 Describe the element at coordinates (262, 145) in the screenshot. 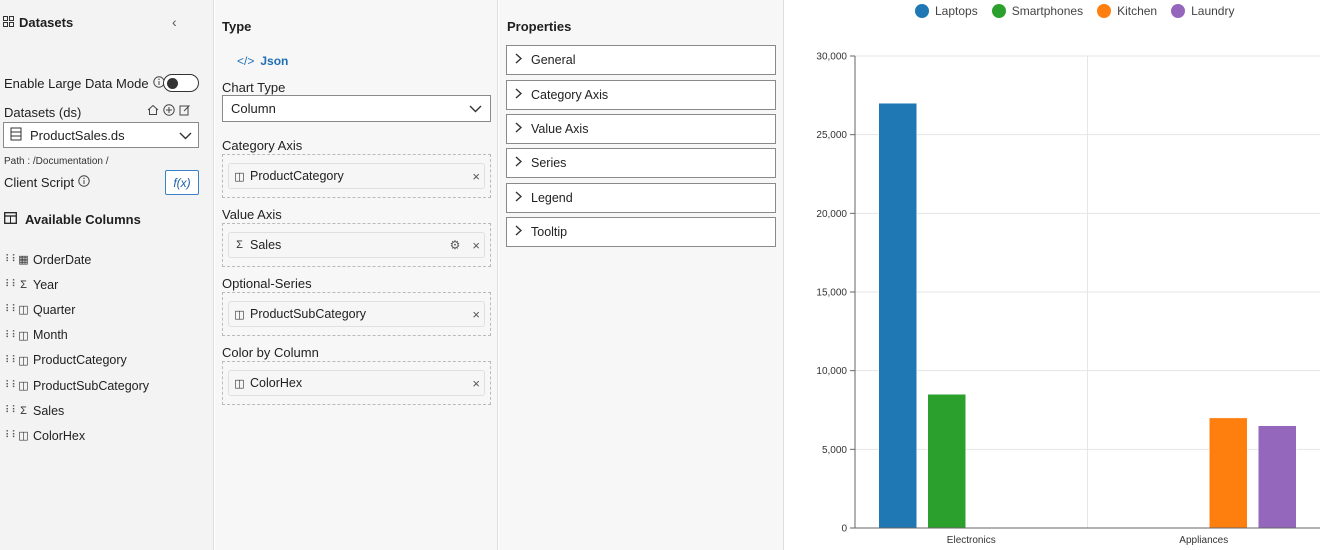

I see `category-axis-label: Category Axis` at that location.